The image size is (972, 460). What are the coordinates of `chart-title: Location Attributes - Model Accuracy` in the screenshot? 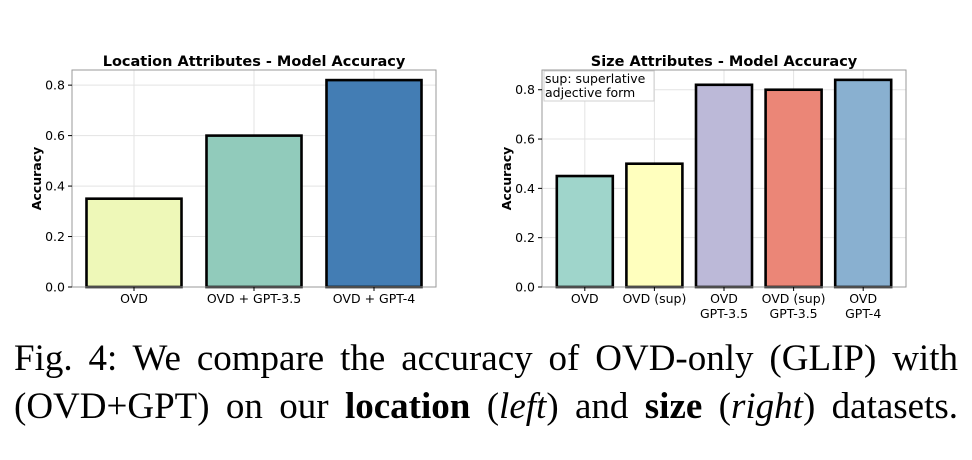 It's located at (254, 62).